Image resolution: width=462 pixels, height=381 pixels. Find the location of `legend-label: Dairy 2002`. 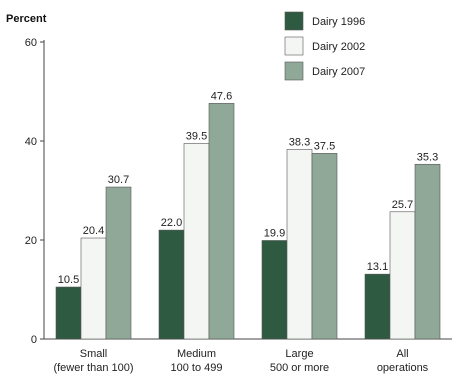

legend-label: Dairy 2002 is located at coordinates (338, 47).